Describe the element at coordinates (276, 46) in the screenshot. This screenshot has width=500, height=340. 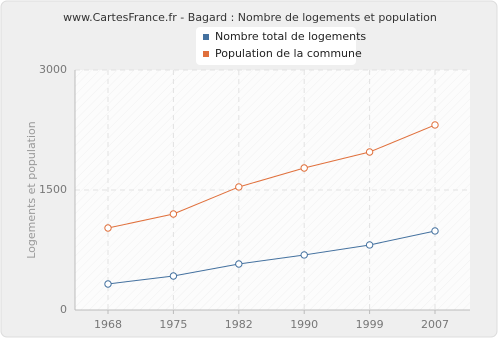
I see `legend` at that location.